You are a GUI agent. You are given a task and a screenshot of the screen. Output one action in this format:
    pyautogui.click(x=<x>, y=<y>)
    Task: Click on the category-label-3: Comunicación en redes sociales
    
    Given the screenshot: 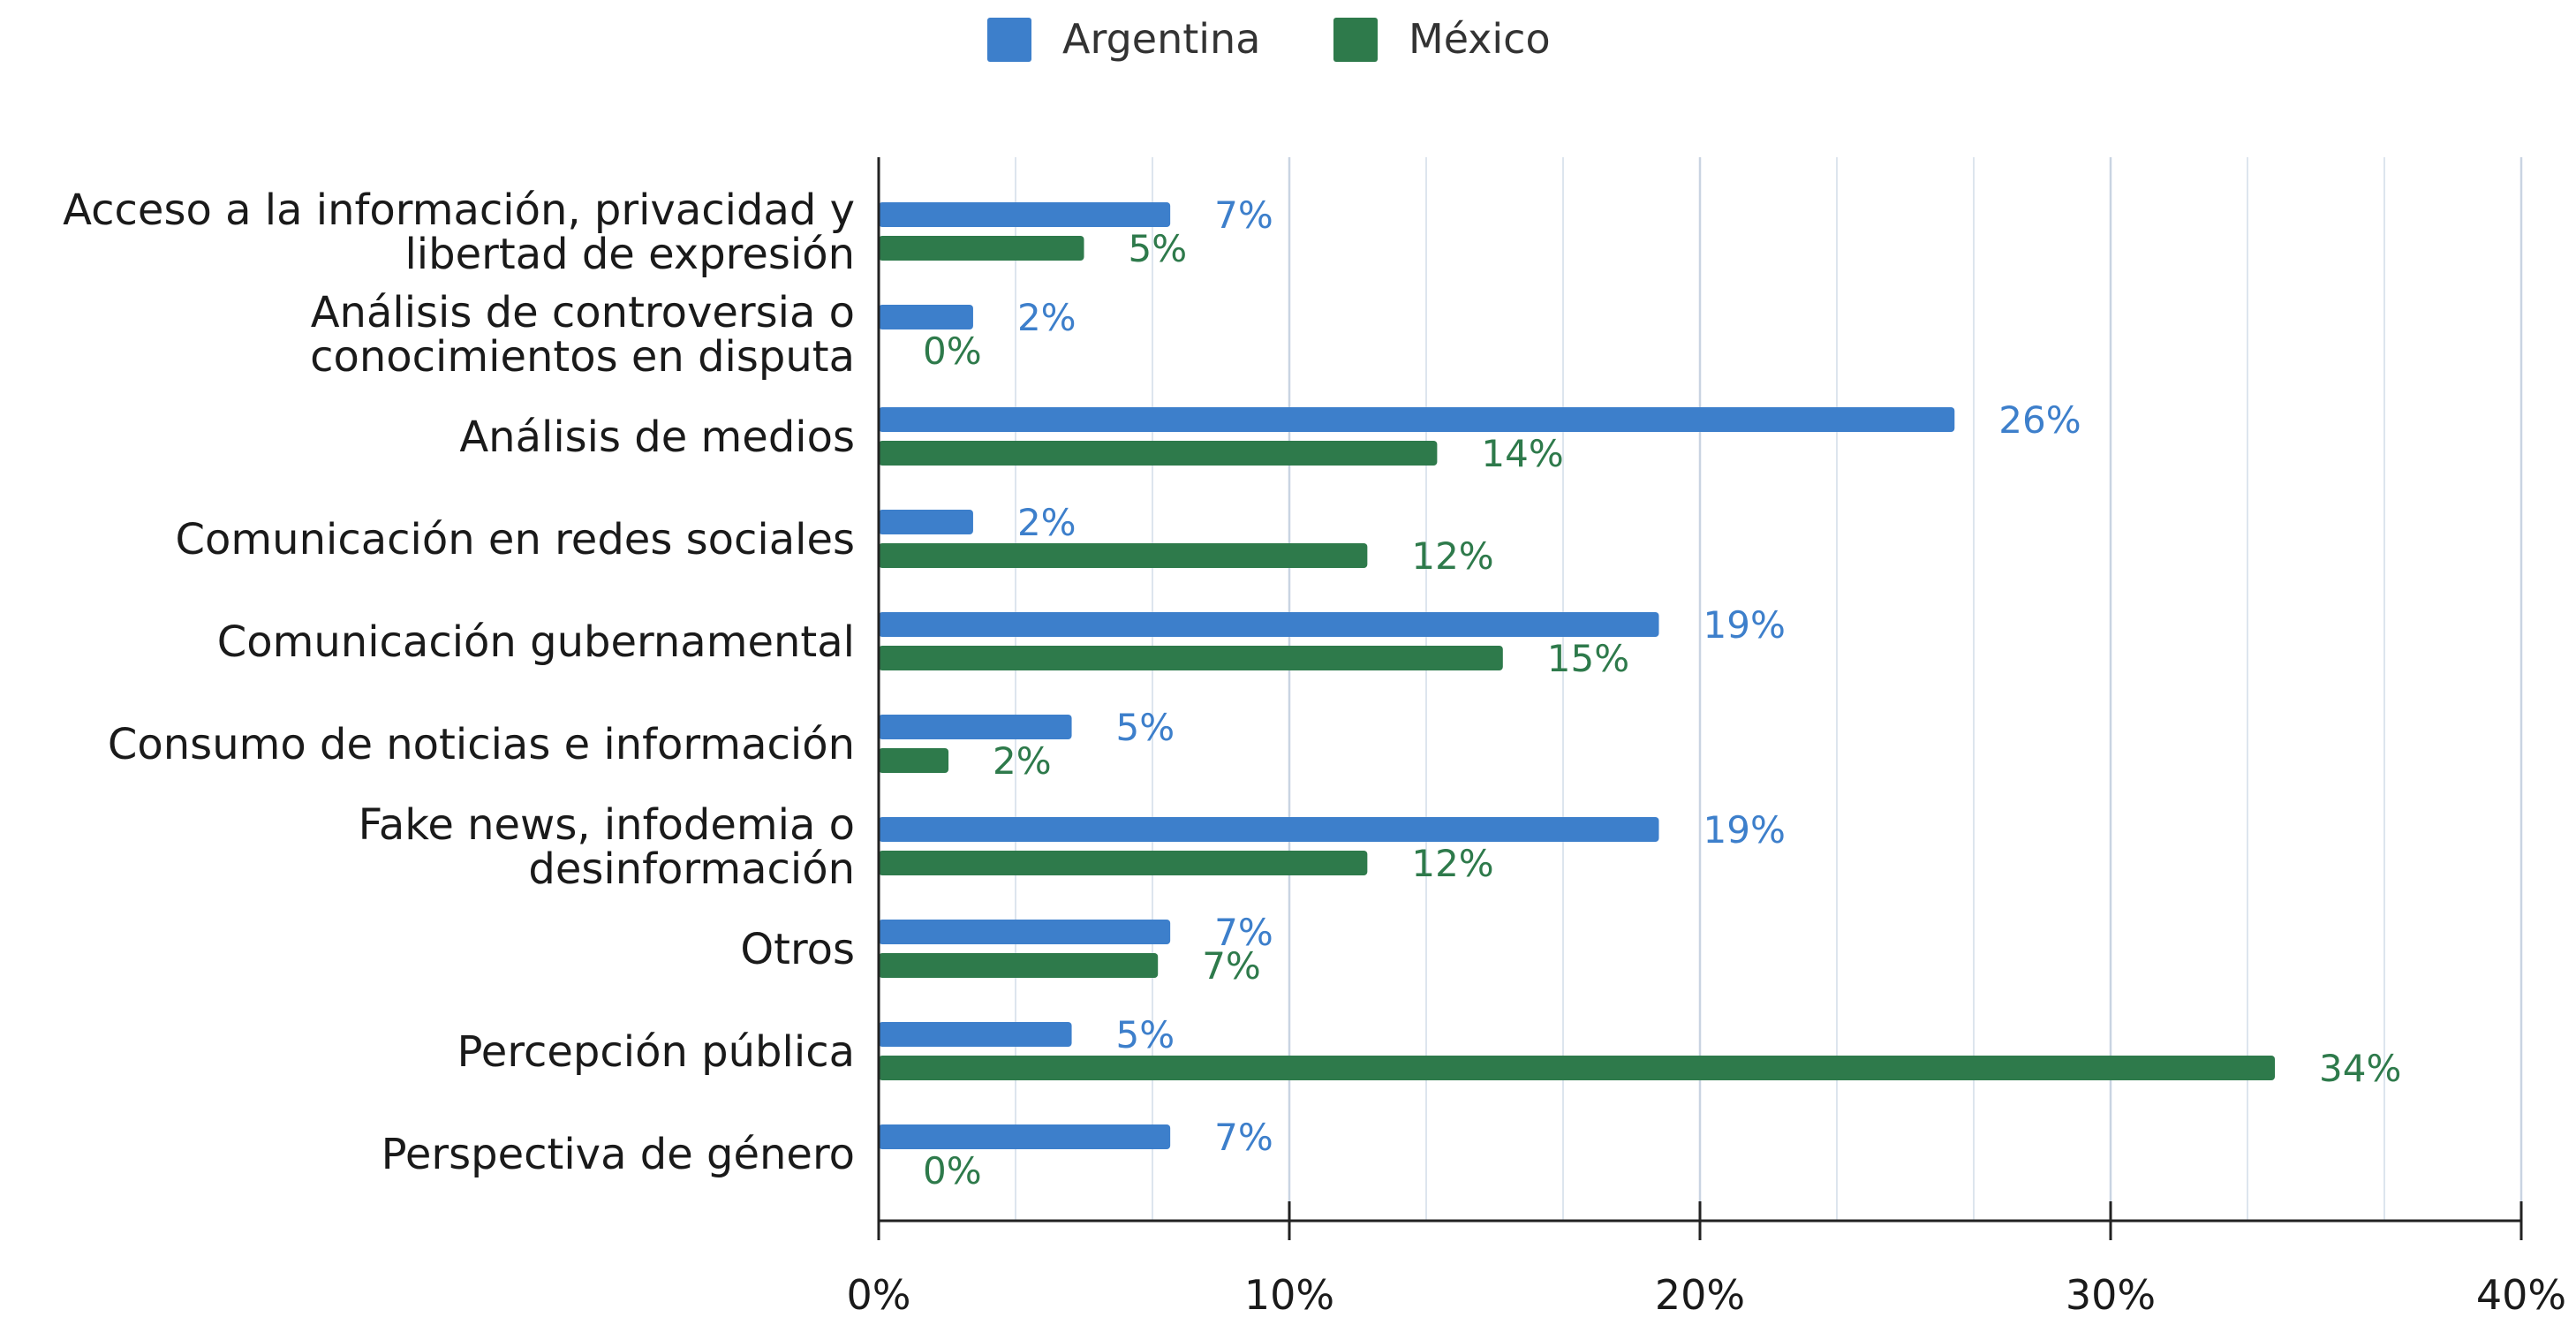 What is the action you would take?
    pyautogui.click(x=515, y=539)
    